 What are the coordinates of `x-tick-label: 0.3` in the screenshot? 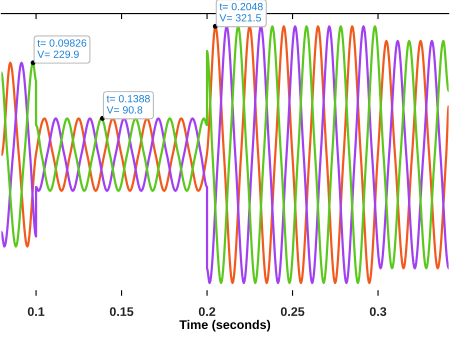 It's located at (378, 311).